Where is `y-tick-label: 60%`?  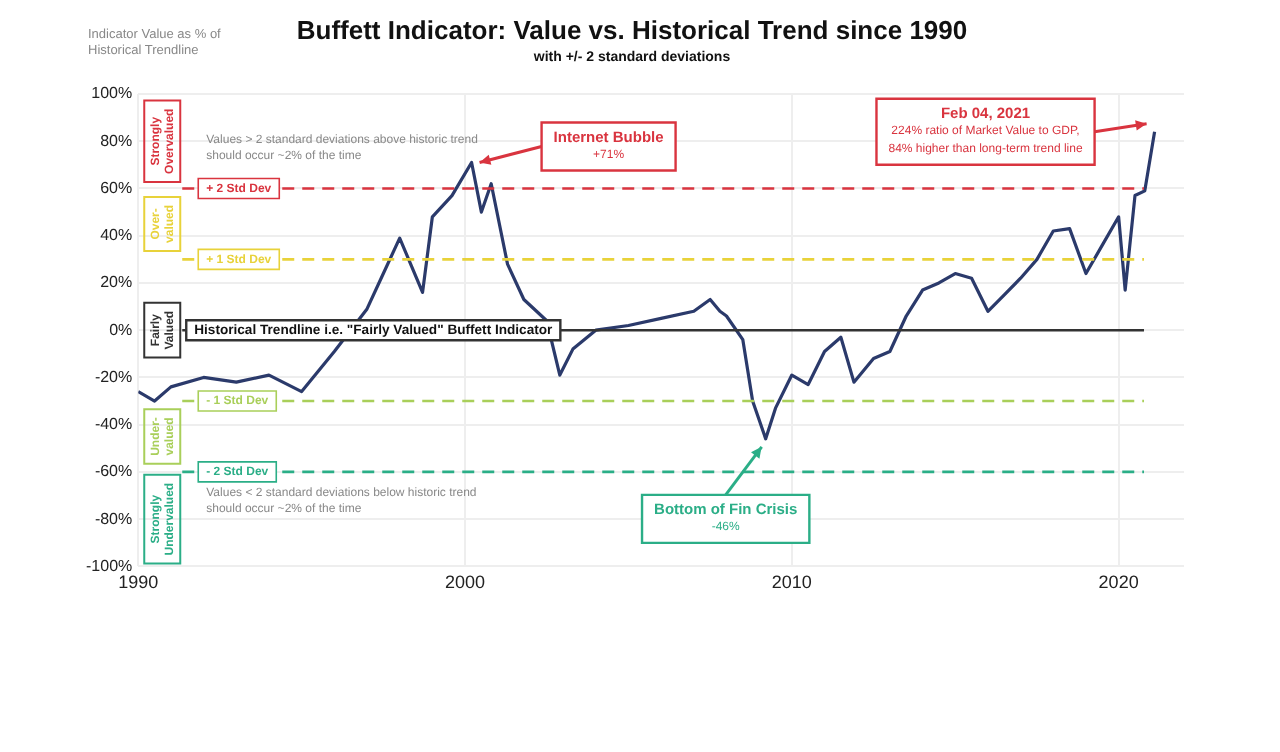
y-tick-label: 60% is located at coordinates (116, 187).